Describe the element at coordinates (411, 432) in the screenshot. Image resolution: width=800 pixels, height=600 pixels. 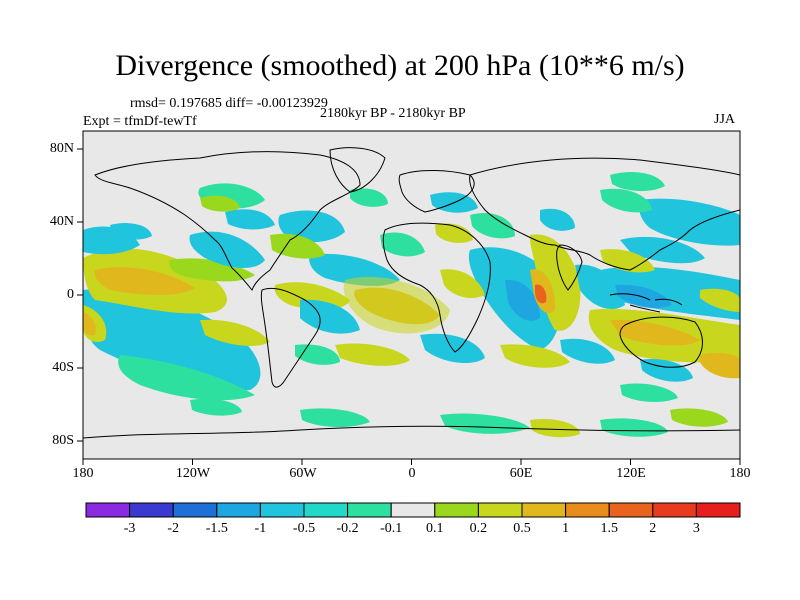
I see `coastline-antarctica` at that location.